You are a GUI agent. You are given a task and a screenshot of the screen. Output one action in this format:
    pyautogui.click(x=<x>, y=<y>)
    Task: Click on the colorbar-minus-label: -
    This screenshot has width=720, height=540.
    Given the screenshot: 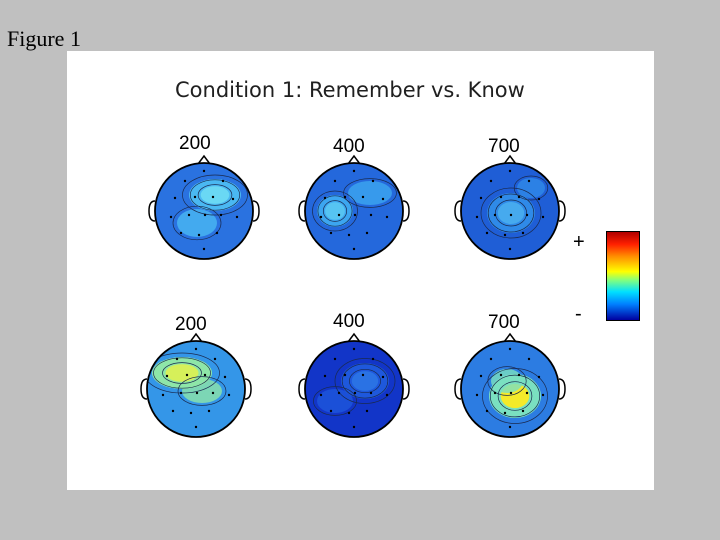 What is the action you would take?
    pyautogui.click(x=578, y=314)
    